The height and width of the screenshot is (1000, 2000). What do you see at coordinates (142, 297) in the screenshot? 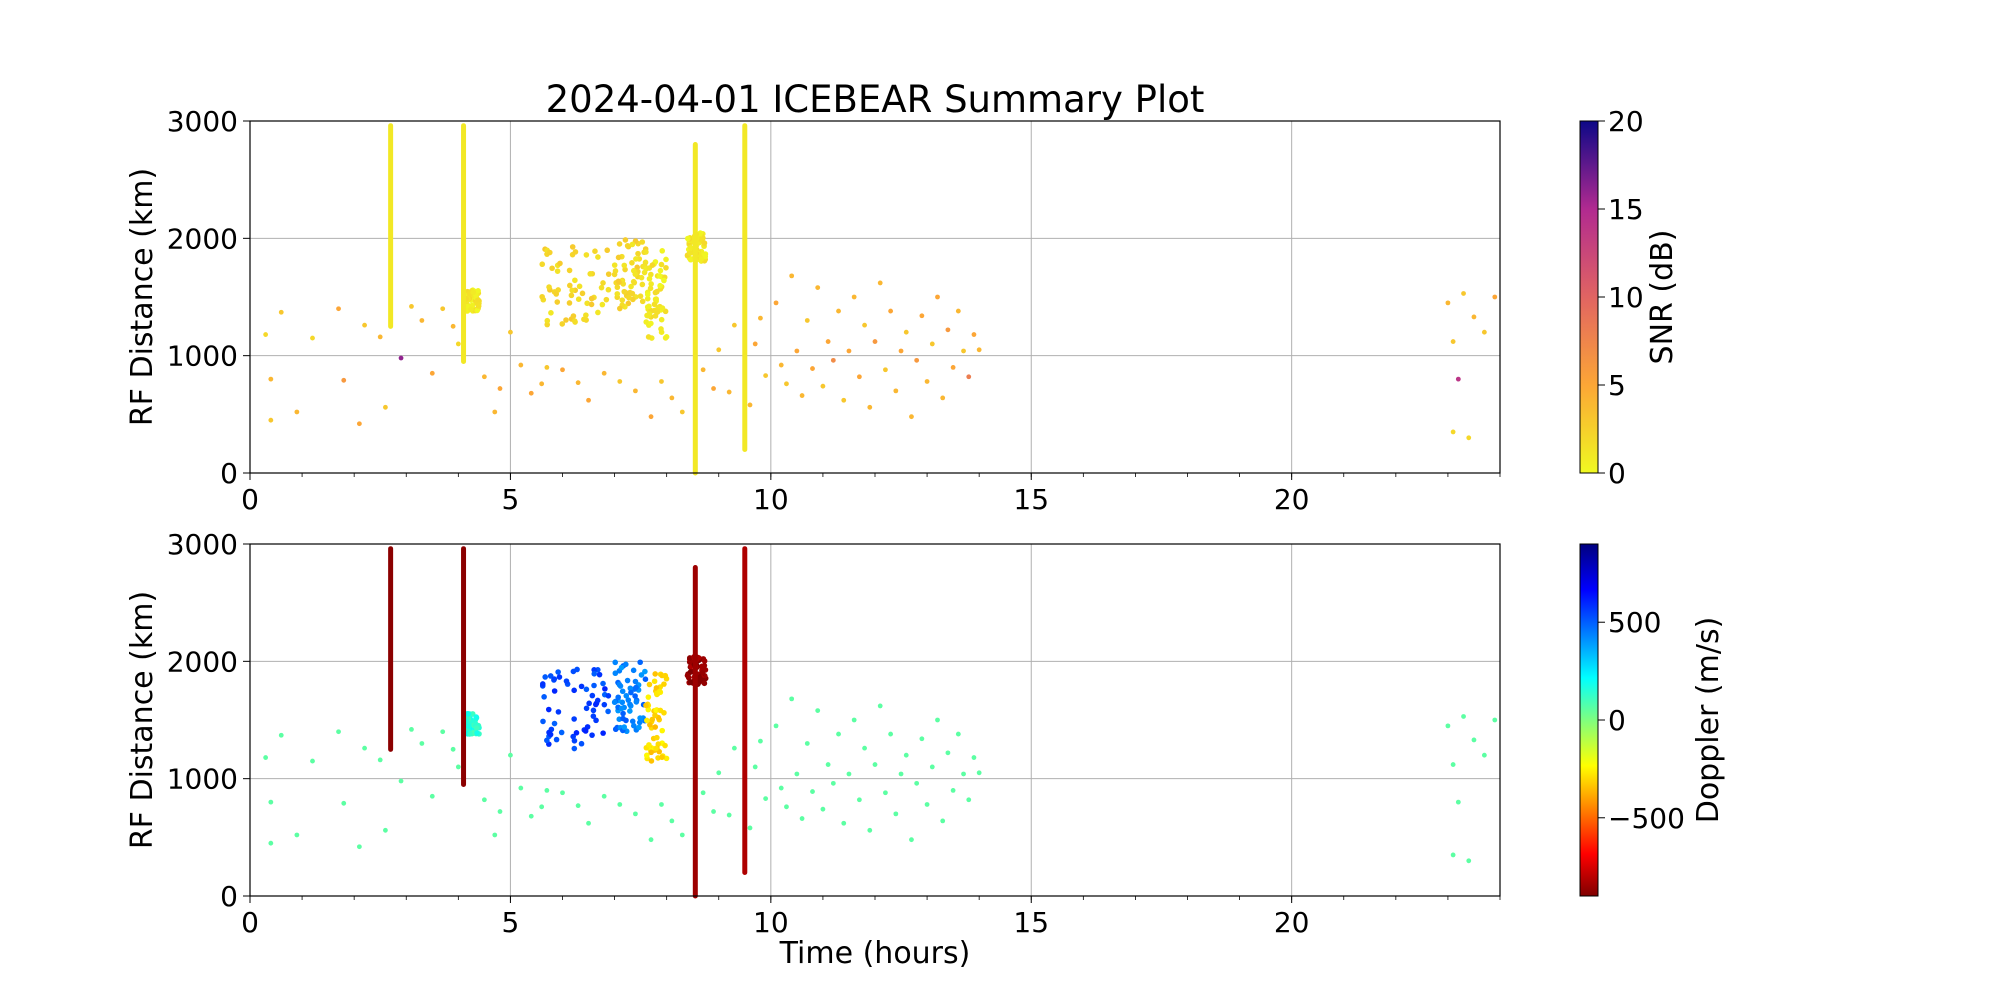
I see `snr-y-label: RF Distance (km)` at bounding box center [142, 297].